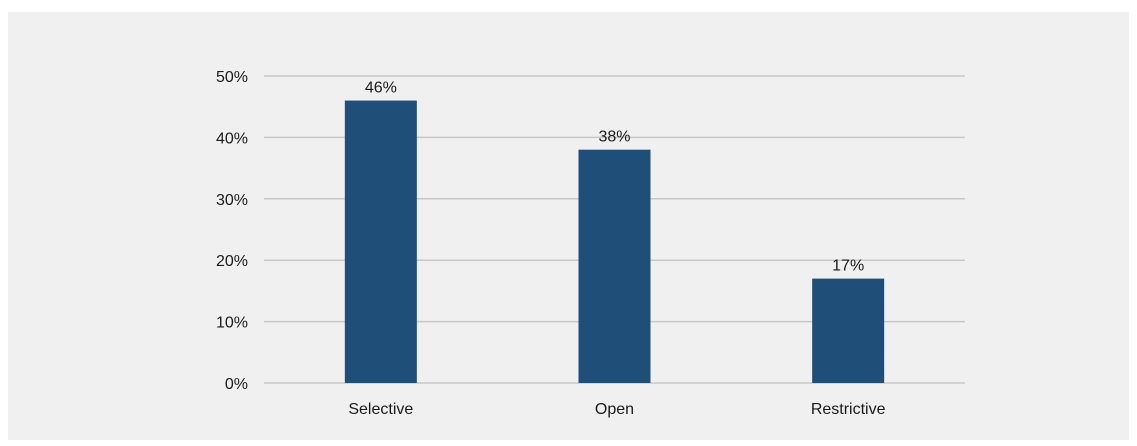 This screenshot has width=1137, height=446. Describe the element at coordinates (232, 323) in the screenshot. I see `y-tick-label: 10%` at that location.